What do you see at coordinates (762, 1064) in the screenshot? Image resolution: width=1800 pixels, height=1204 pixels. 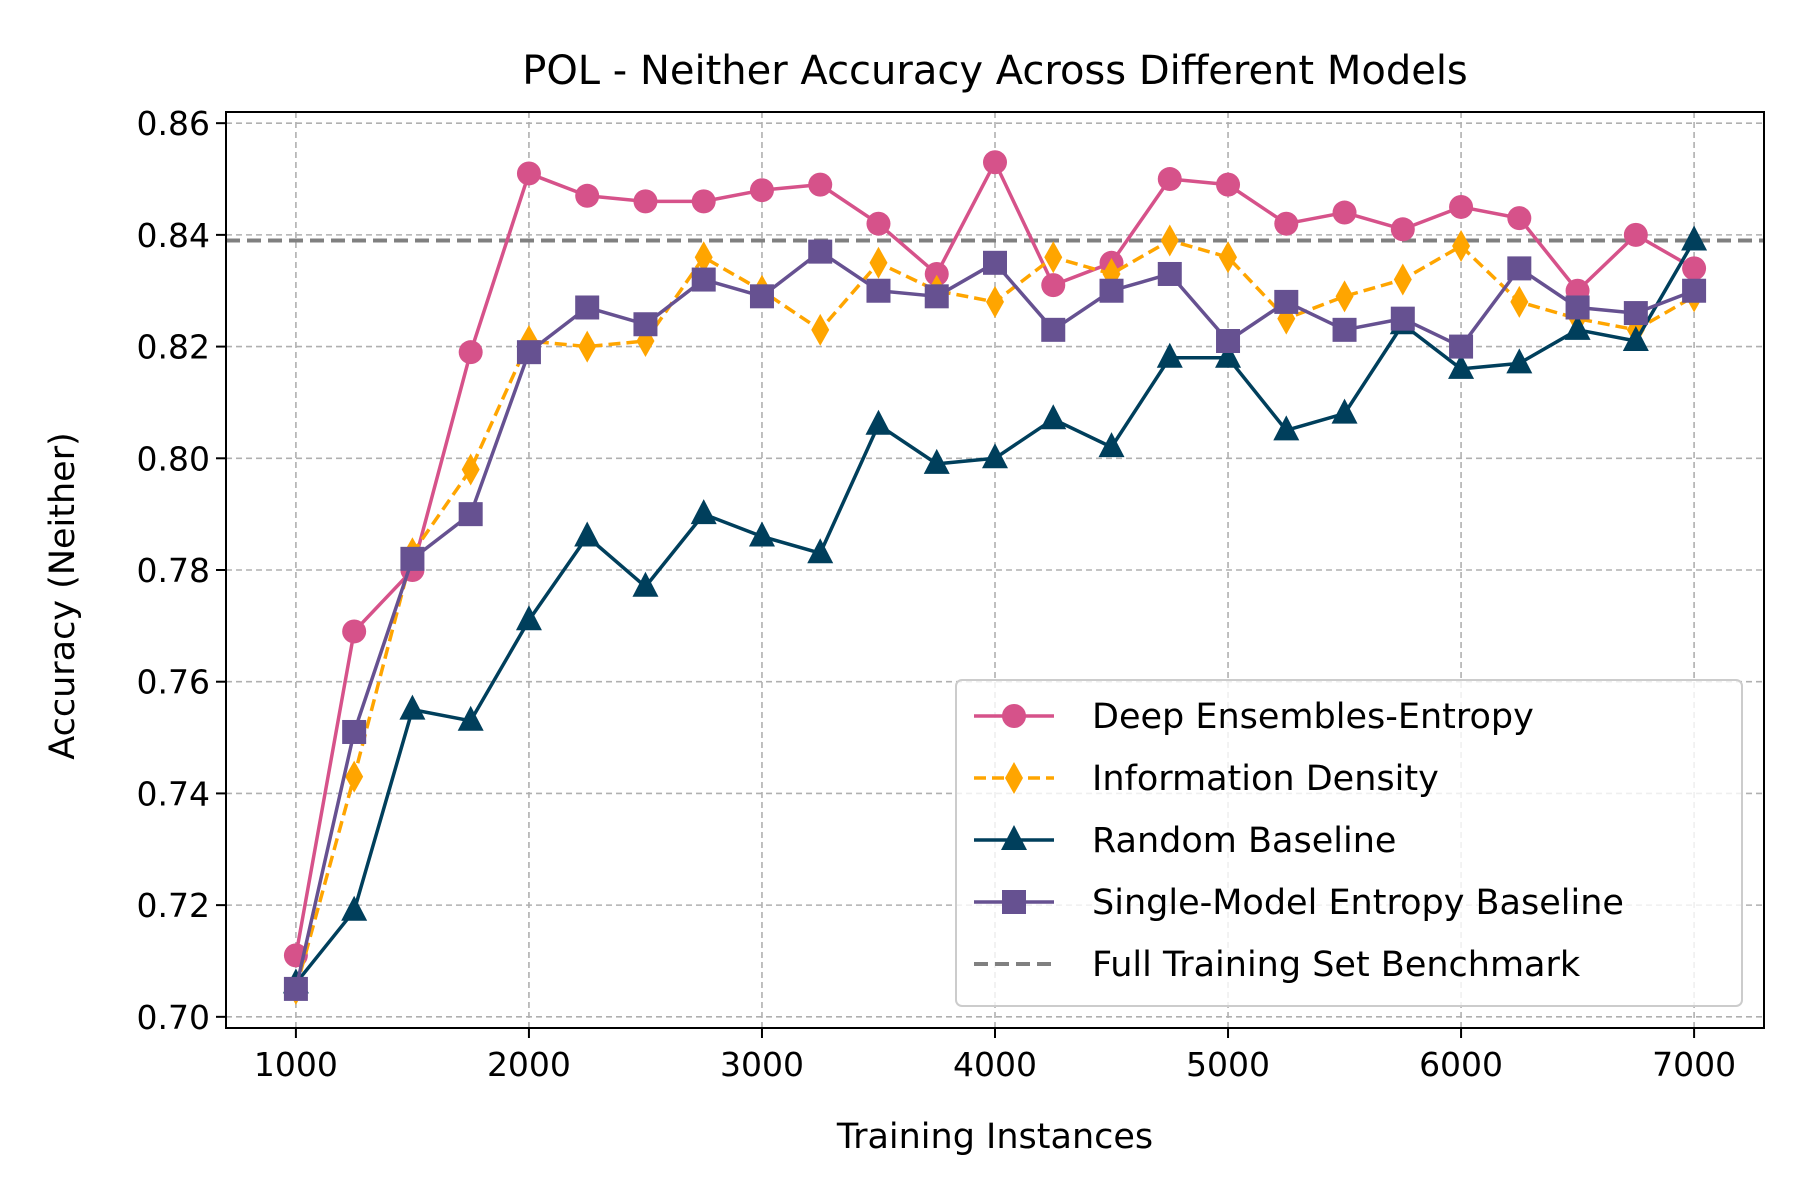 I see `x-tick-label: 3000` at bounding box center [762, 1064].